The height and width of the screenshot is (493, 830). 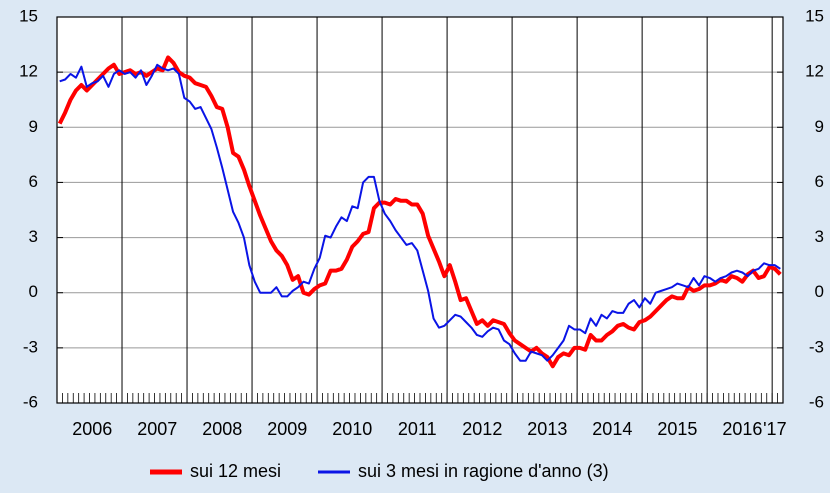 What do you see at coordinates (352, 429) in the screenshot?
I see `x-tick-label: 2010` at bounding box center [352, 429].